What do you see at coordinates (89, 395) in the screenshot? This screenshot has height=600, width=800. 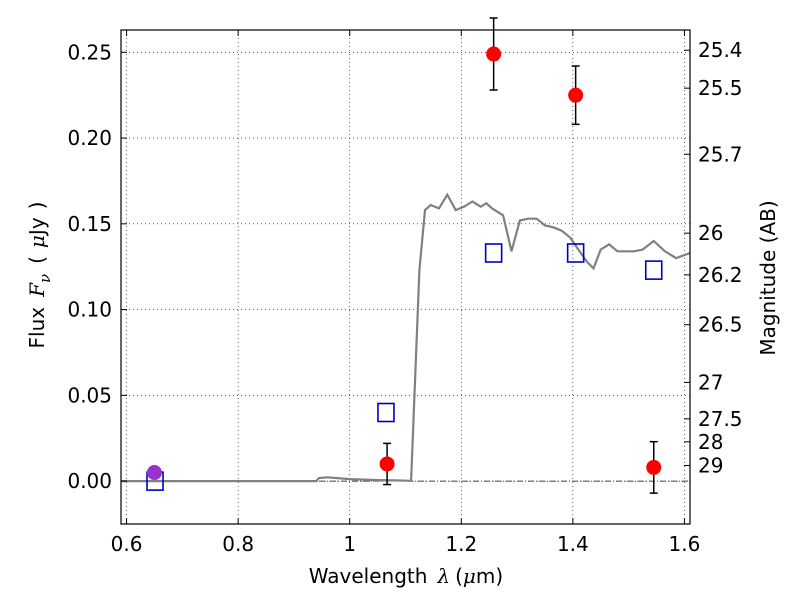 I see `y-tick-label: 0.05` at bounding box center [89, 395].